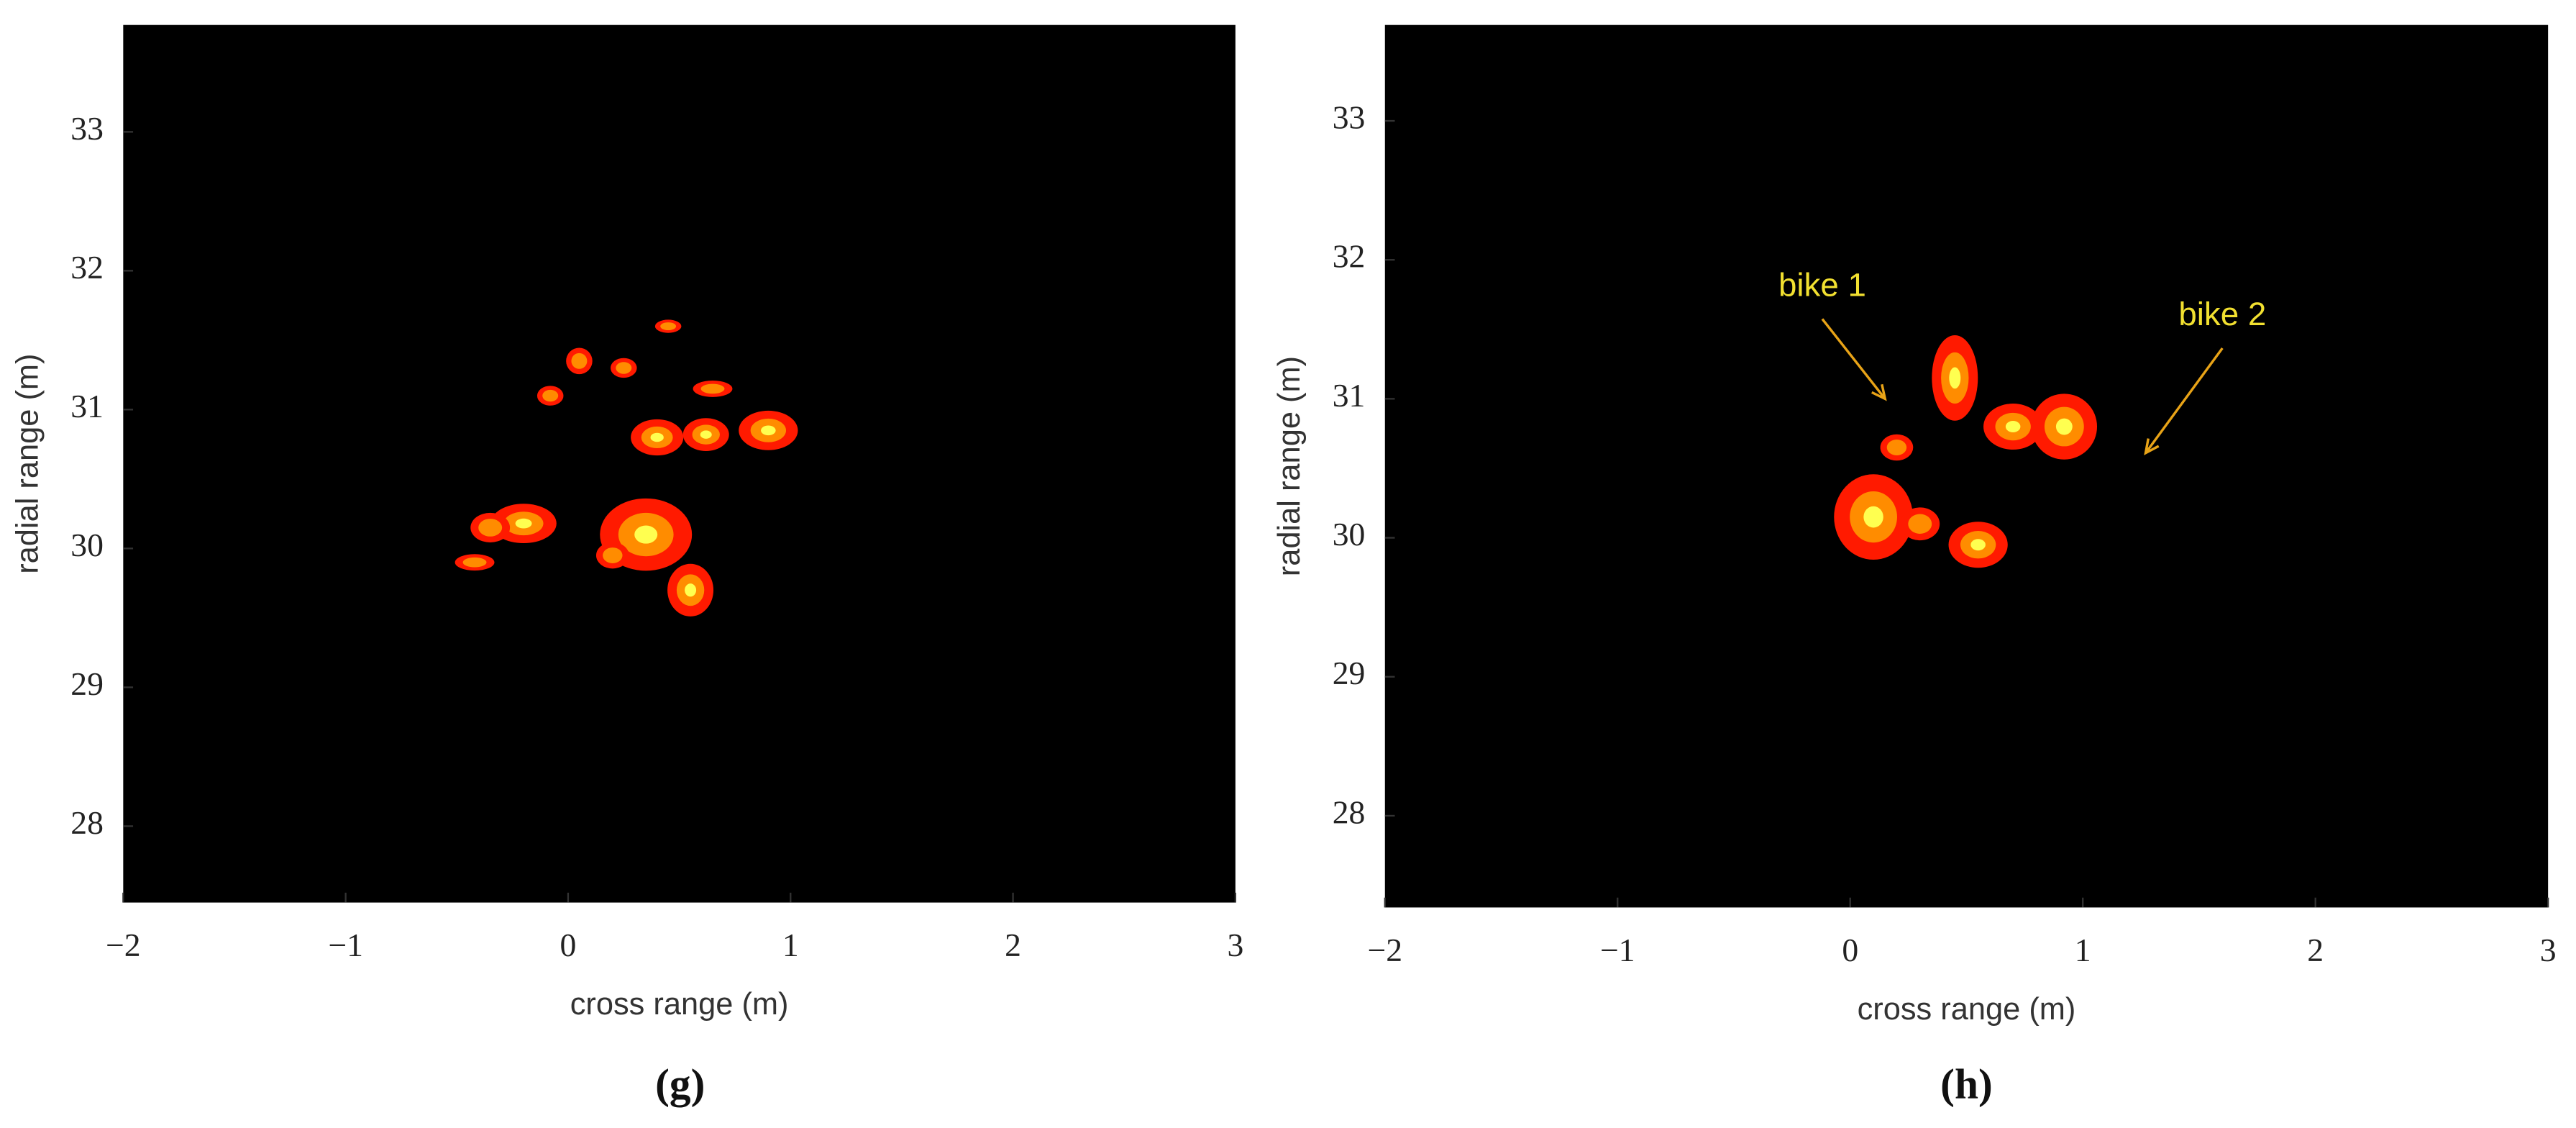 This screenshot has height=1128, width=2576. Describe the element at coordinates (680, 1083) in the screenshot. I see `panel-label: (g)` at that location.